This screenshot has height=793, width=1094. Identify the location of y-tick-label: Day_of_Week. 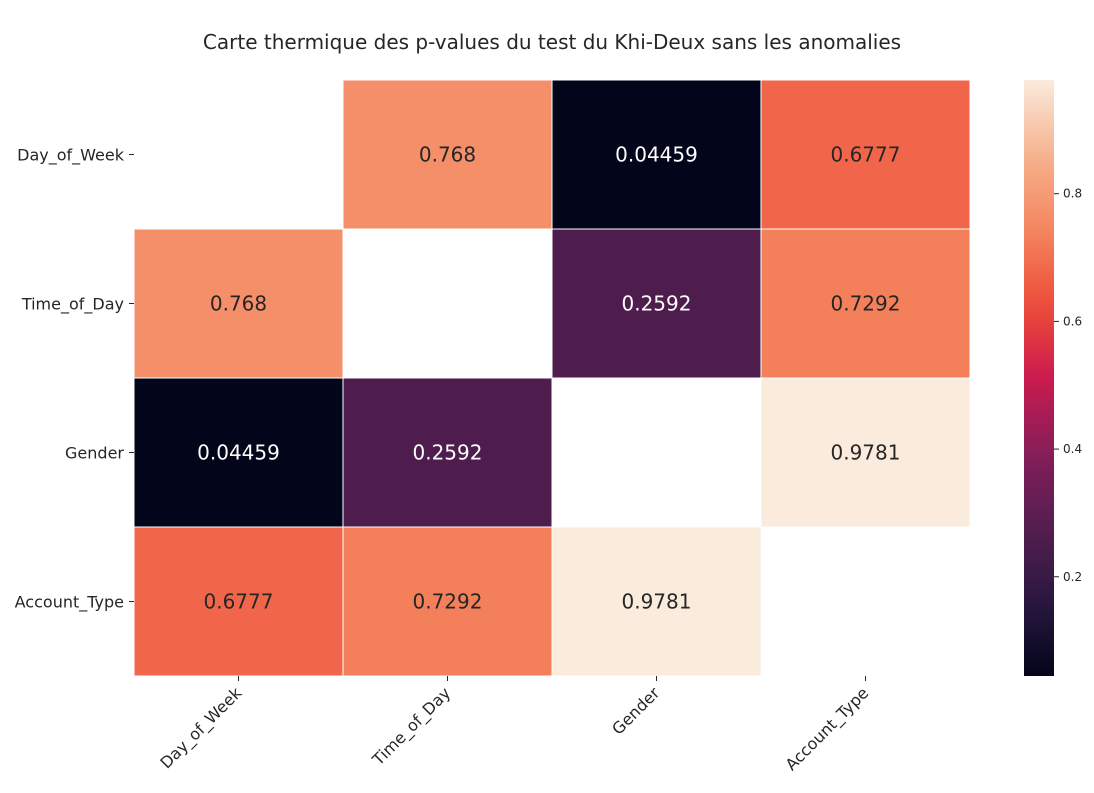
(71, 156).